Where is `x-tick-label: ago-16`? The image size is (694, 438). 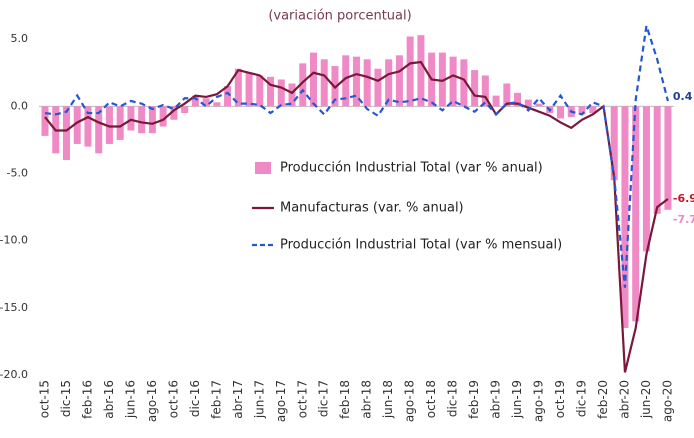
x-tick-label: ago-16 is located at coordinates (152, 401).